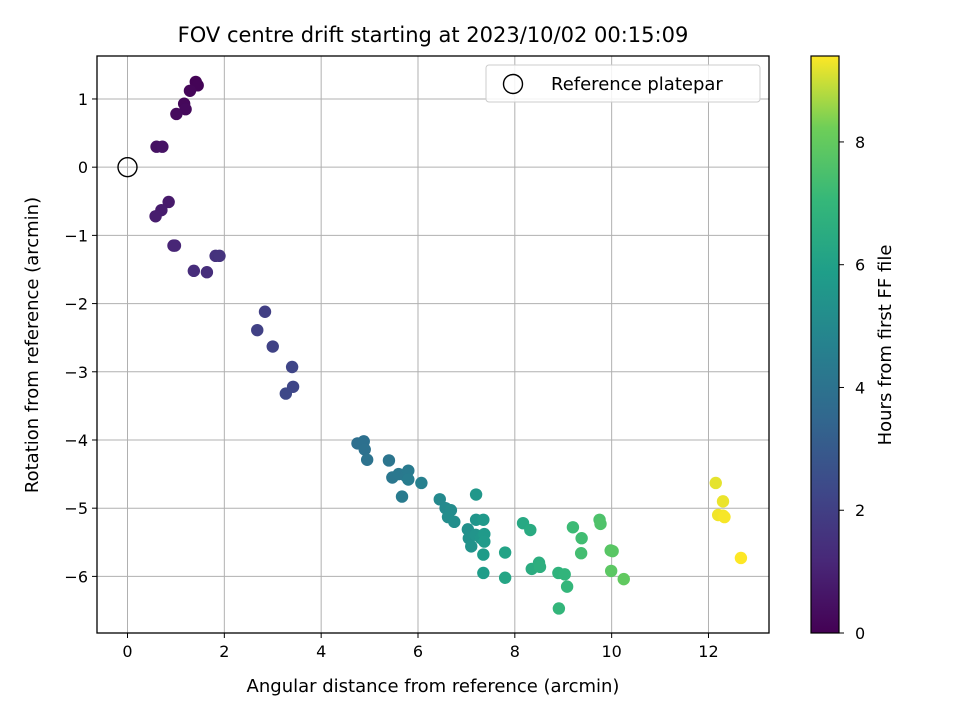  I want to click on y-axis-label: Rotation from reference (arcmin), so click(32, 345).